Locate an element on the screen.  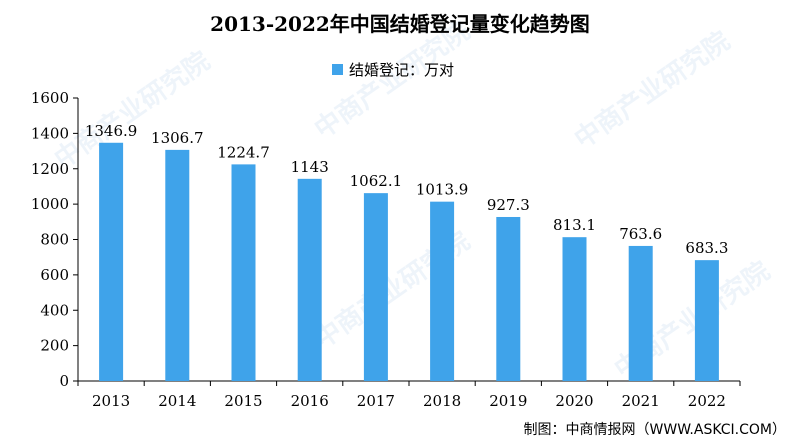
x-tick-label: 2016 is located at coordinates (310, 401).